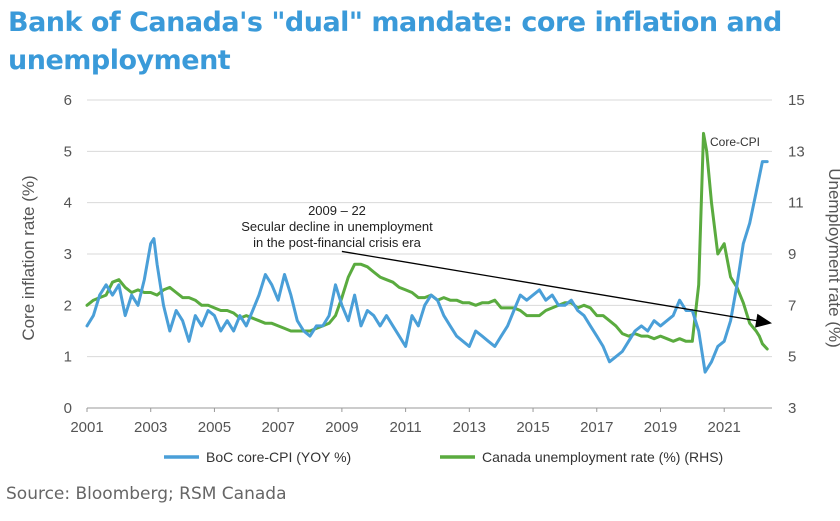  I want to click on y2-tick-label-3: 3, so click(792, 408).